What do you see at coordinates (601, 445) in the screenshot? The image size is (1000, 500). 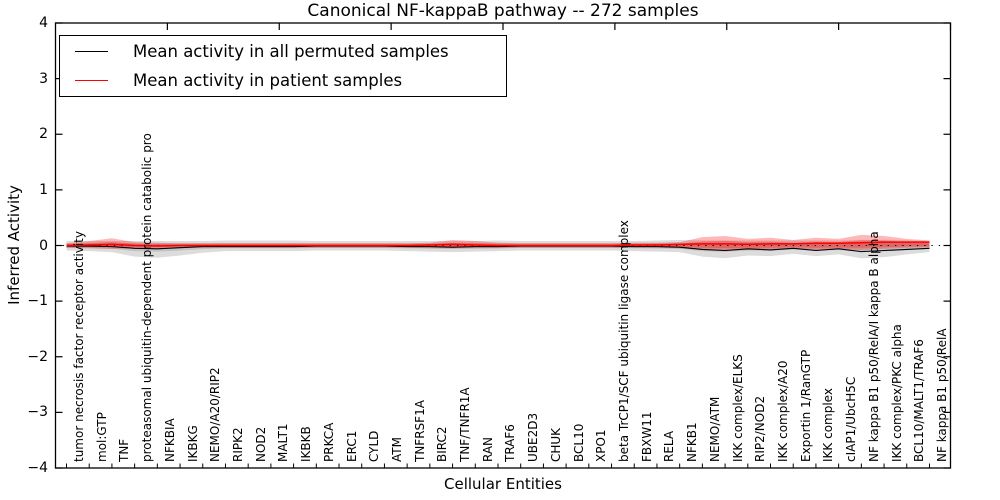 I see `x-tick-label: XPO1` at bounding box center [601, 445].